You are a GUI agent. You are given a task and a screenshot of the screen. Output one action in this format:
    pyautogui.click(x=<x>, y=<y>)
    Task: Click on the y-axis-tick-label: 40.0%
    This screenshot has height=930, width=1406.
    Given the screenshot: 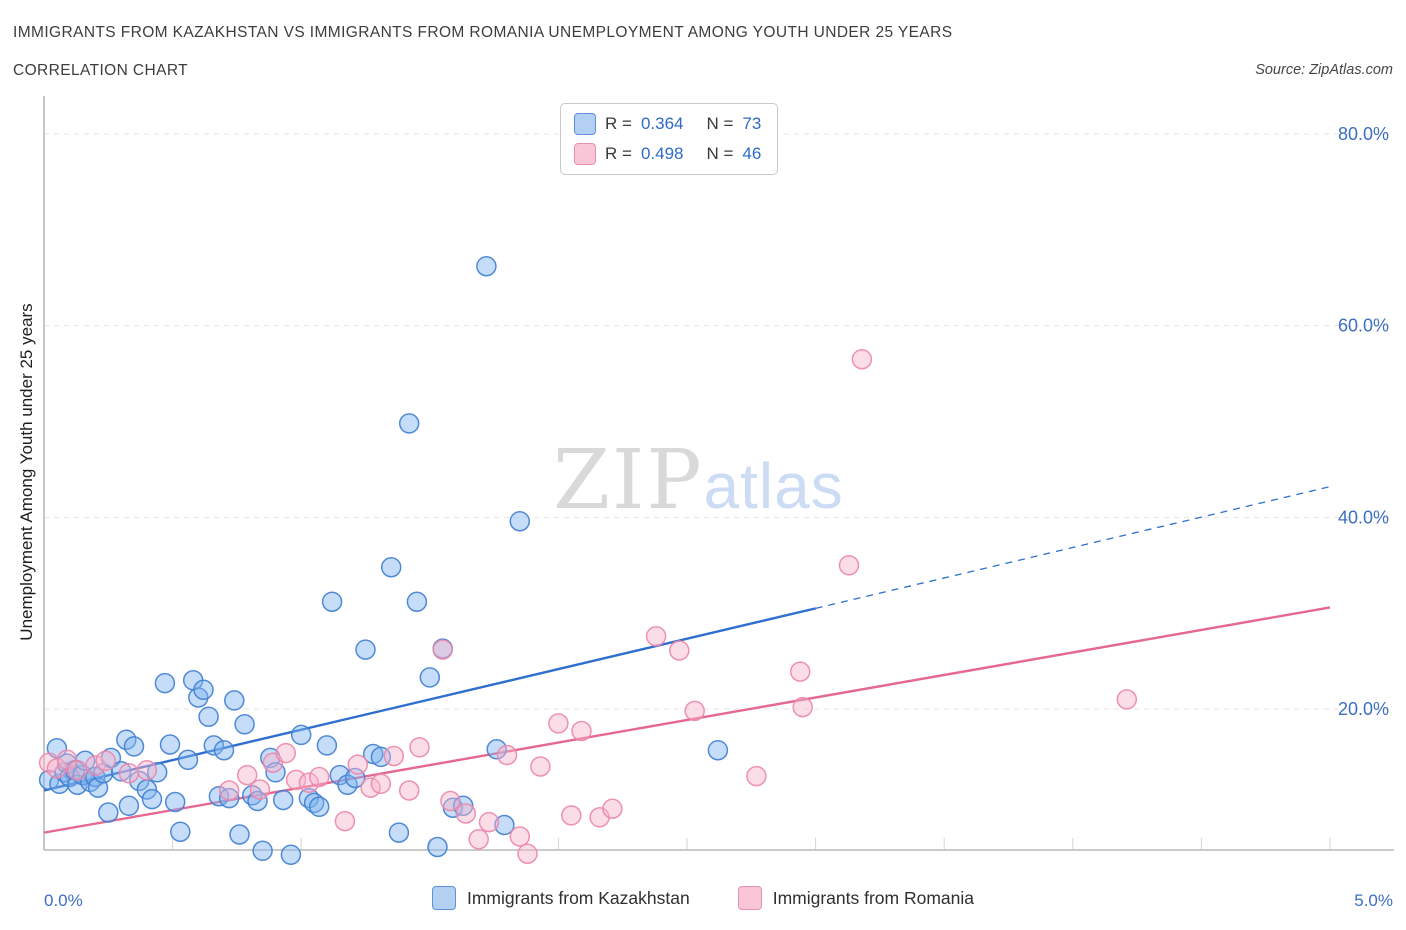 What is the action you would take?
    pyautogui.click(x=1363, y=517)
    